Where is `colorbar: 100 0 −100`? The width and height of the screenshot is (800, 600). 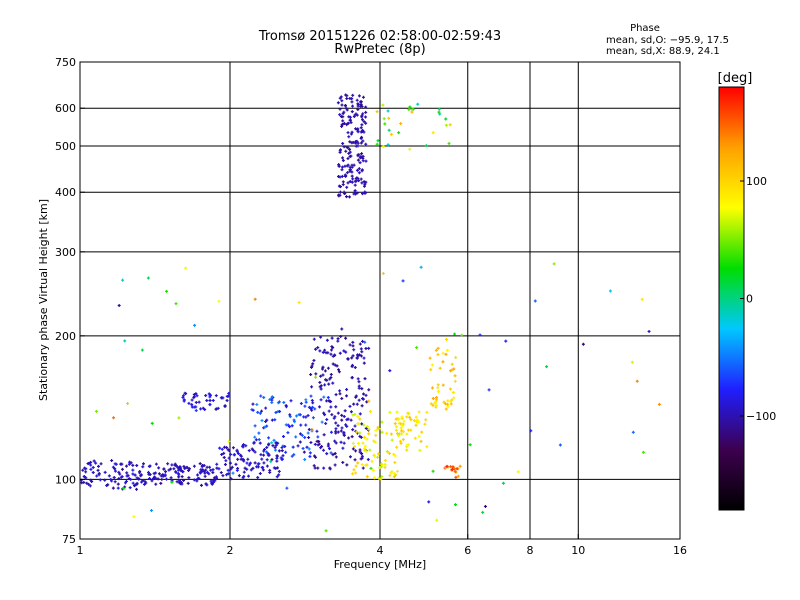
colorbar: 100 0 −100 is located at coordinates (747, 298).